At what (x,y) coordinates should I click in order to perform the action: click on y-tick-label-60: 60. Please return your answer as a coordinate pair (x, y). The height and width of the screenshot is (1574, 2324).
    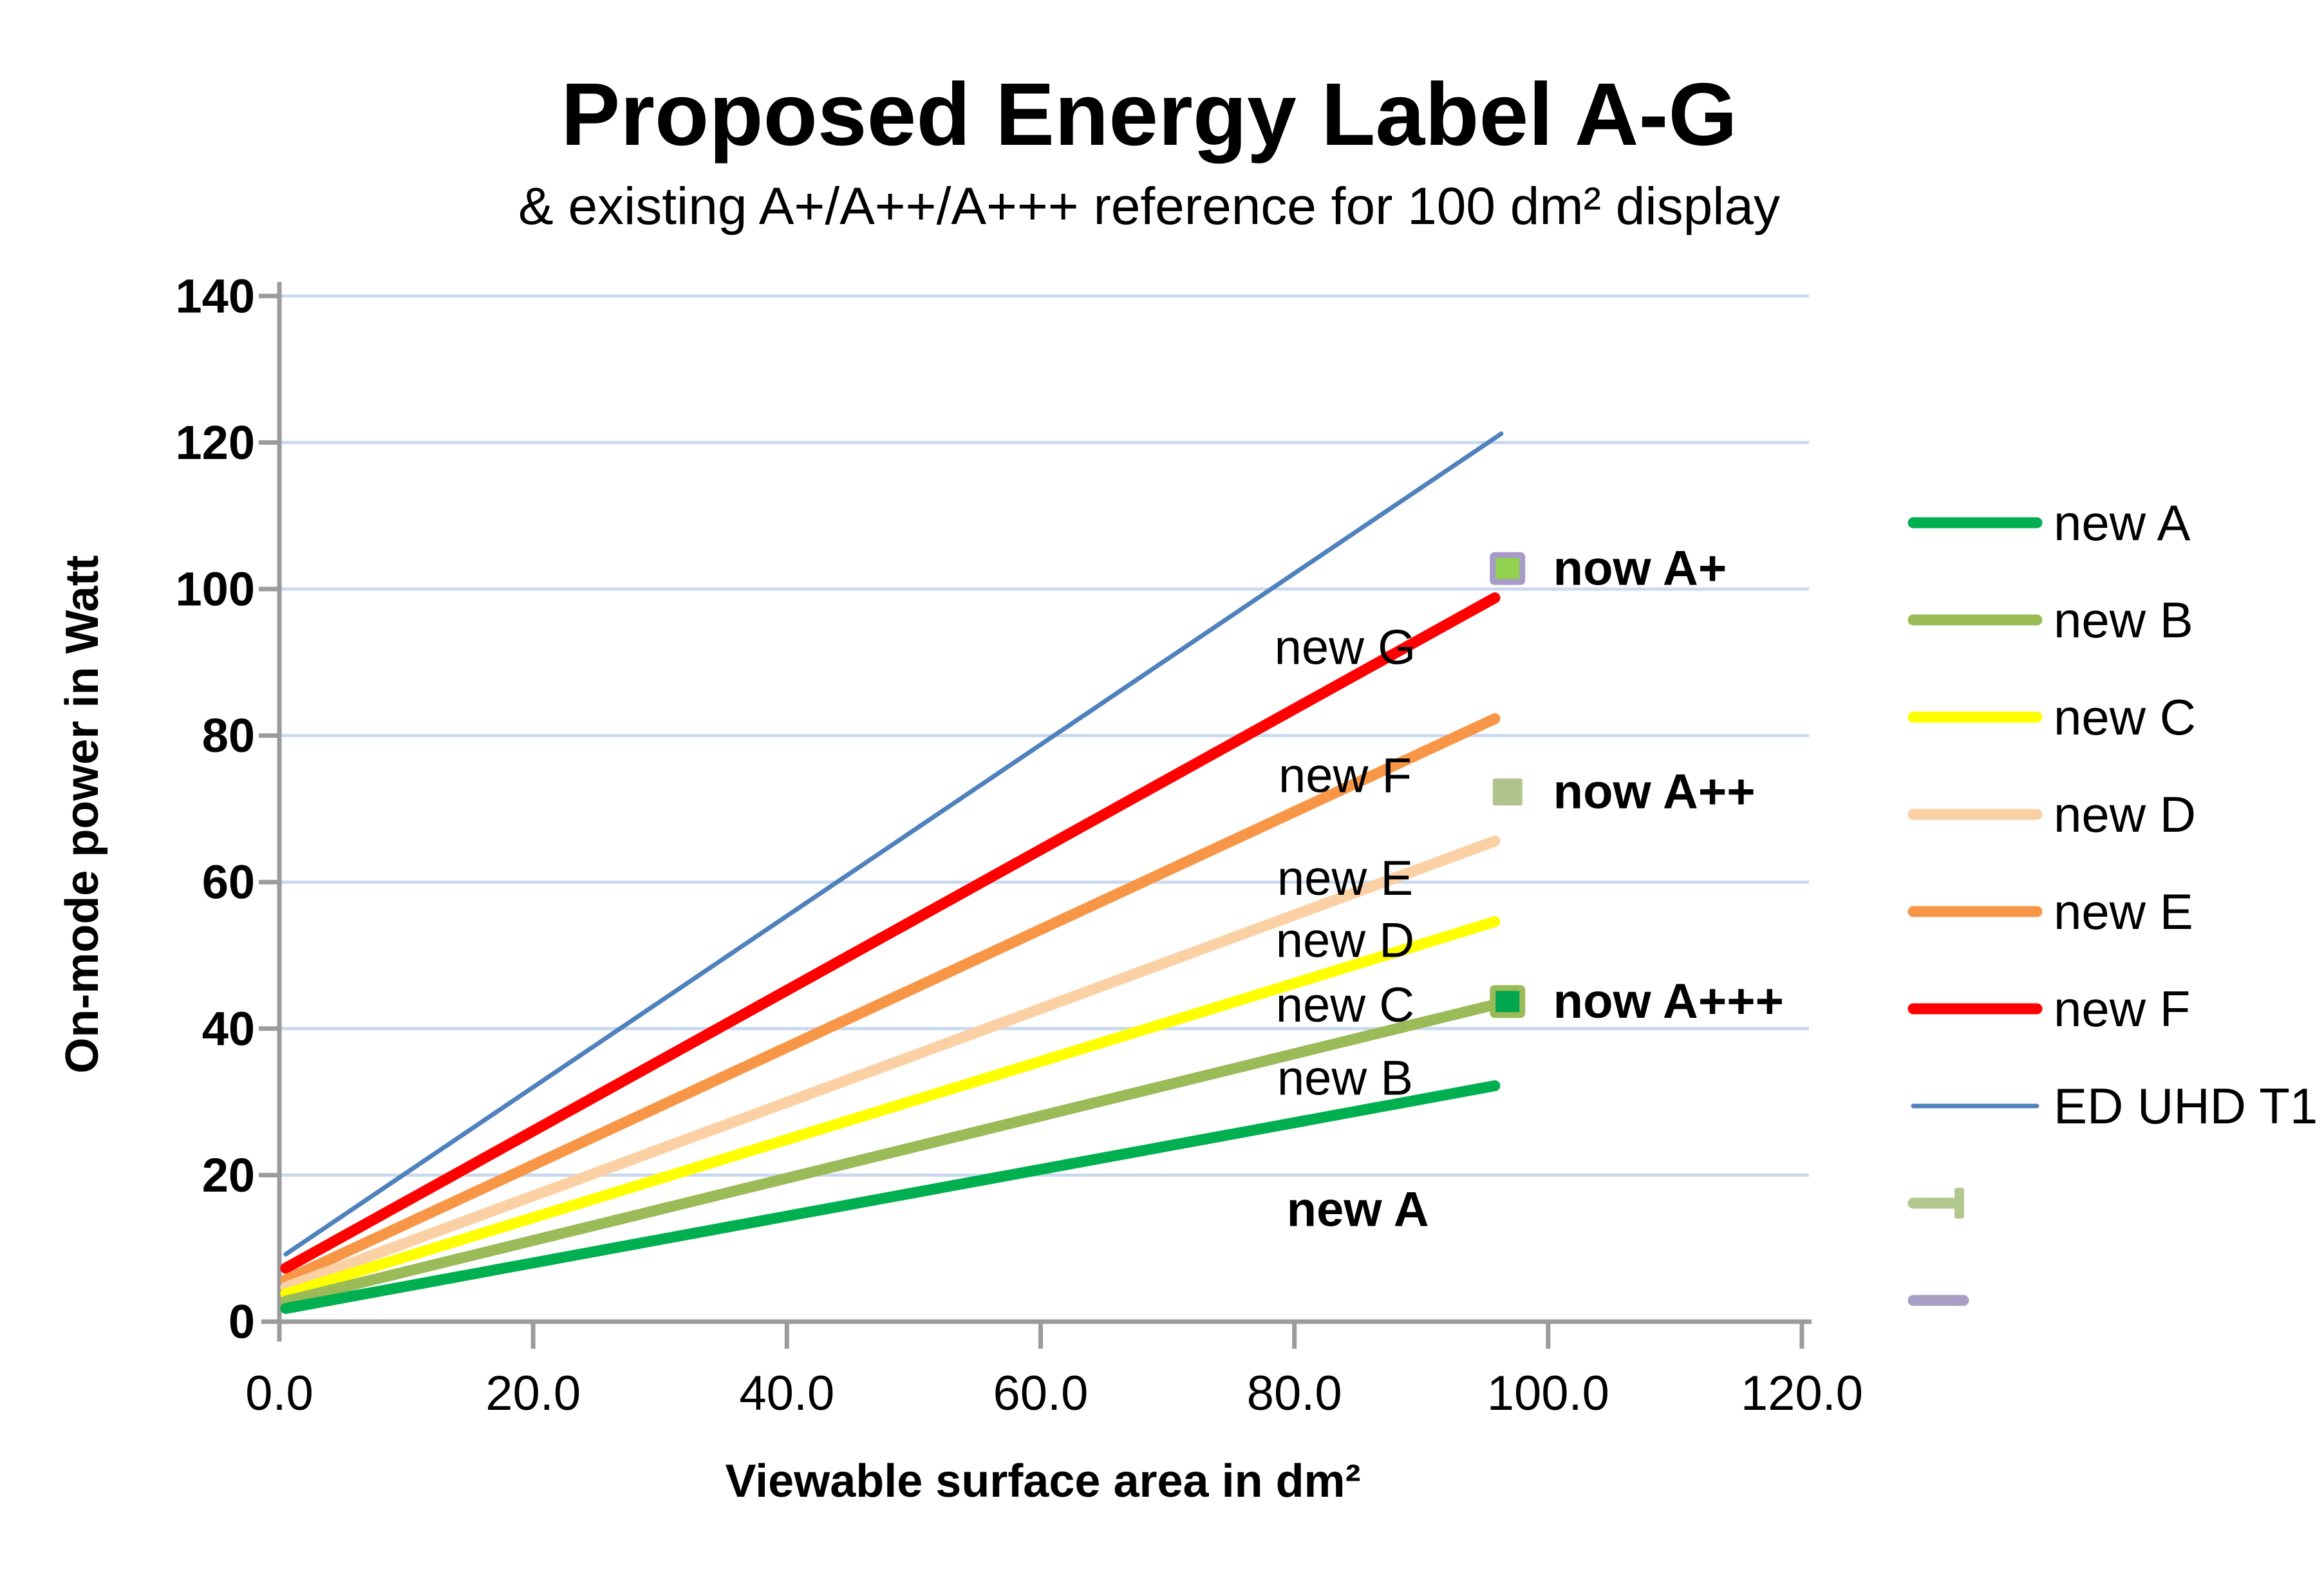
    Looking at the image, I should click on (228, 883).